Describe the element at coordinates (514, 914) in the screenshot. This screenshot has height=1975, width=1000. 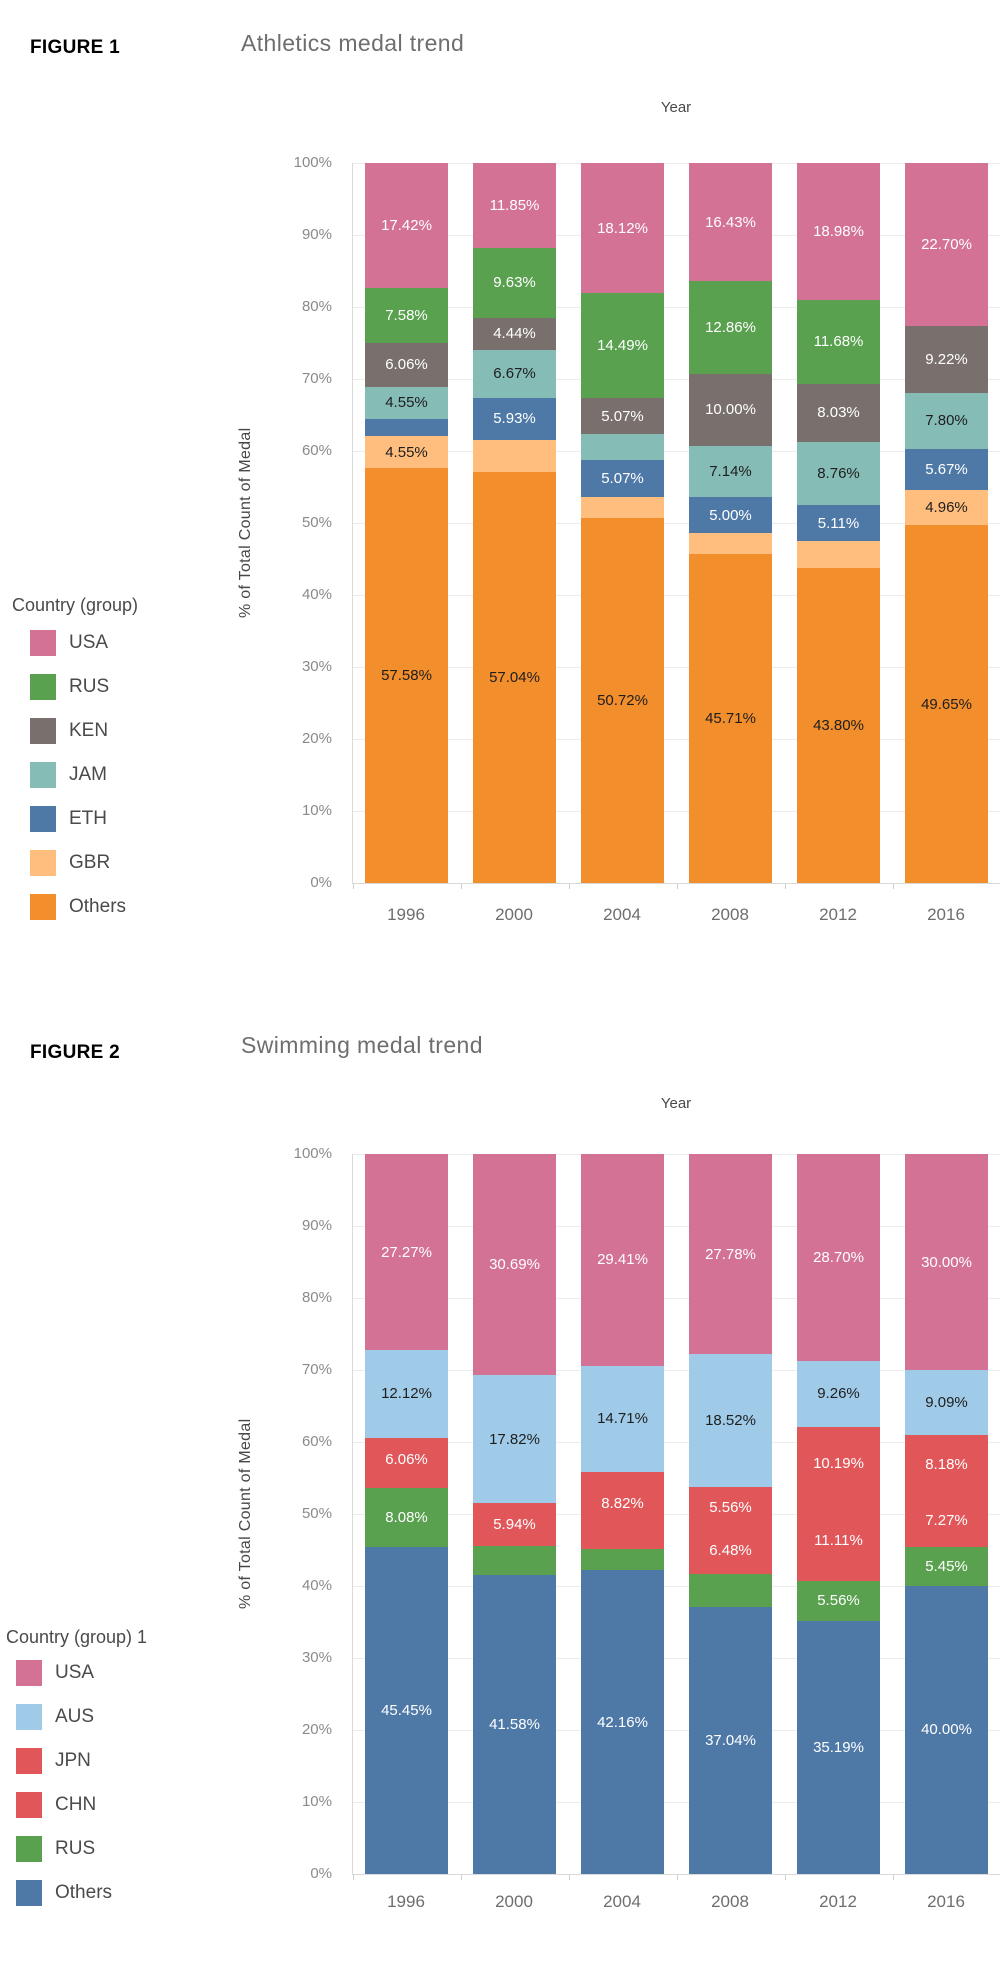
I see `x-tick-label-2000: 2000` at that location.